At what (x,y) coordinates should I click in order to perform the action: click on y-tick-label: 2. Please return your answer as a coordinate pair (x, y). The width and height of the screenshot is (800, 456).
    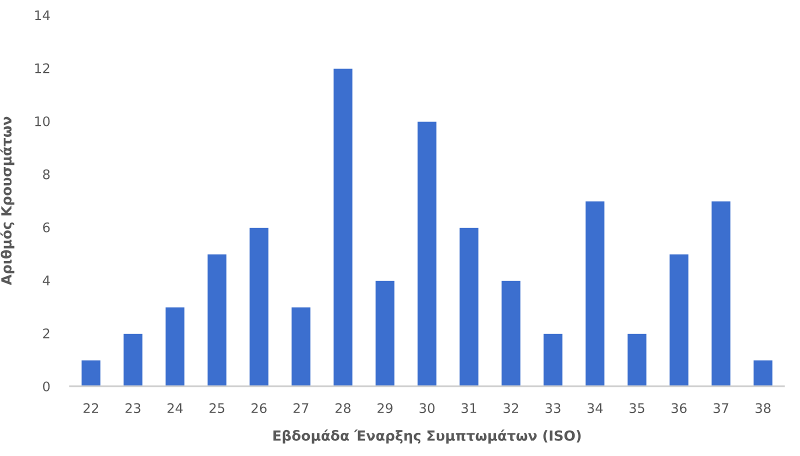
    Looking at the image, I should click on (46, 333).